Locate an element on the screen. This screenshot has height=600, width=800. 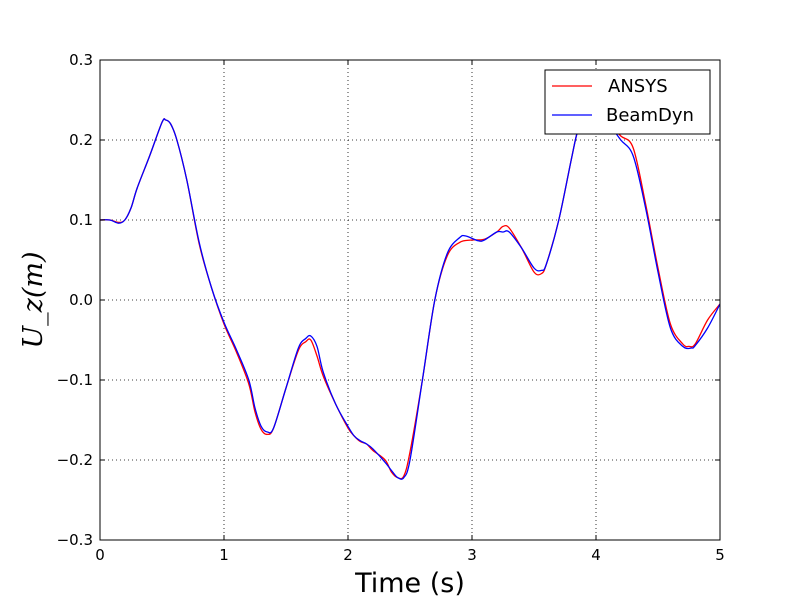
x-tick-label: 3 is located at coordinates (472, 555).